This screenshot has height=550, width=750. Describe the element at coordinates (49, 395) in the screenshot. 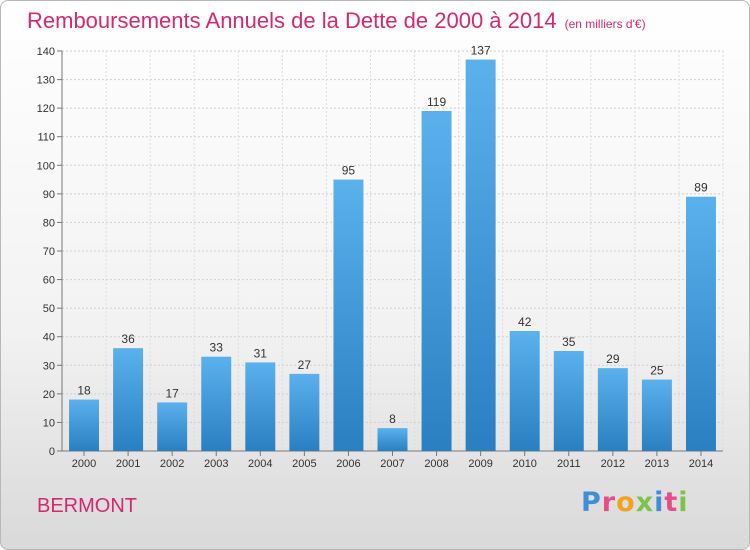

I see `y-tick-label: 20` at that location.